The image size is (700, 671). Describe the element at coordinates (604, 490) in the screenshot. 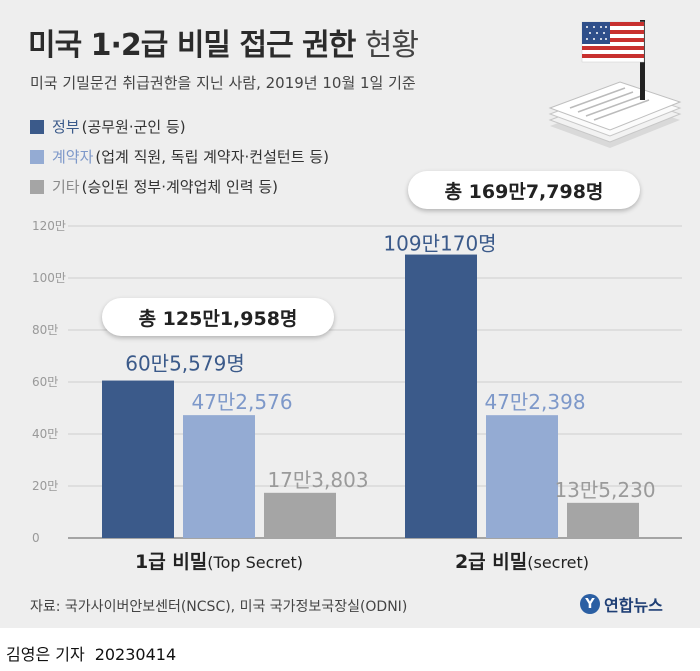

I see `data-label: 13만5,230` at that location.